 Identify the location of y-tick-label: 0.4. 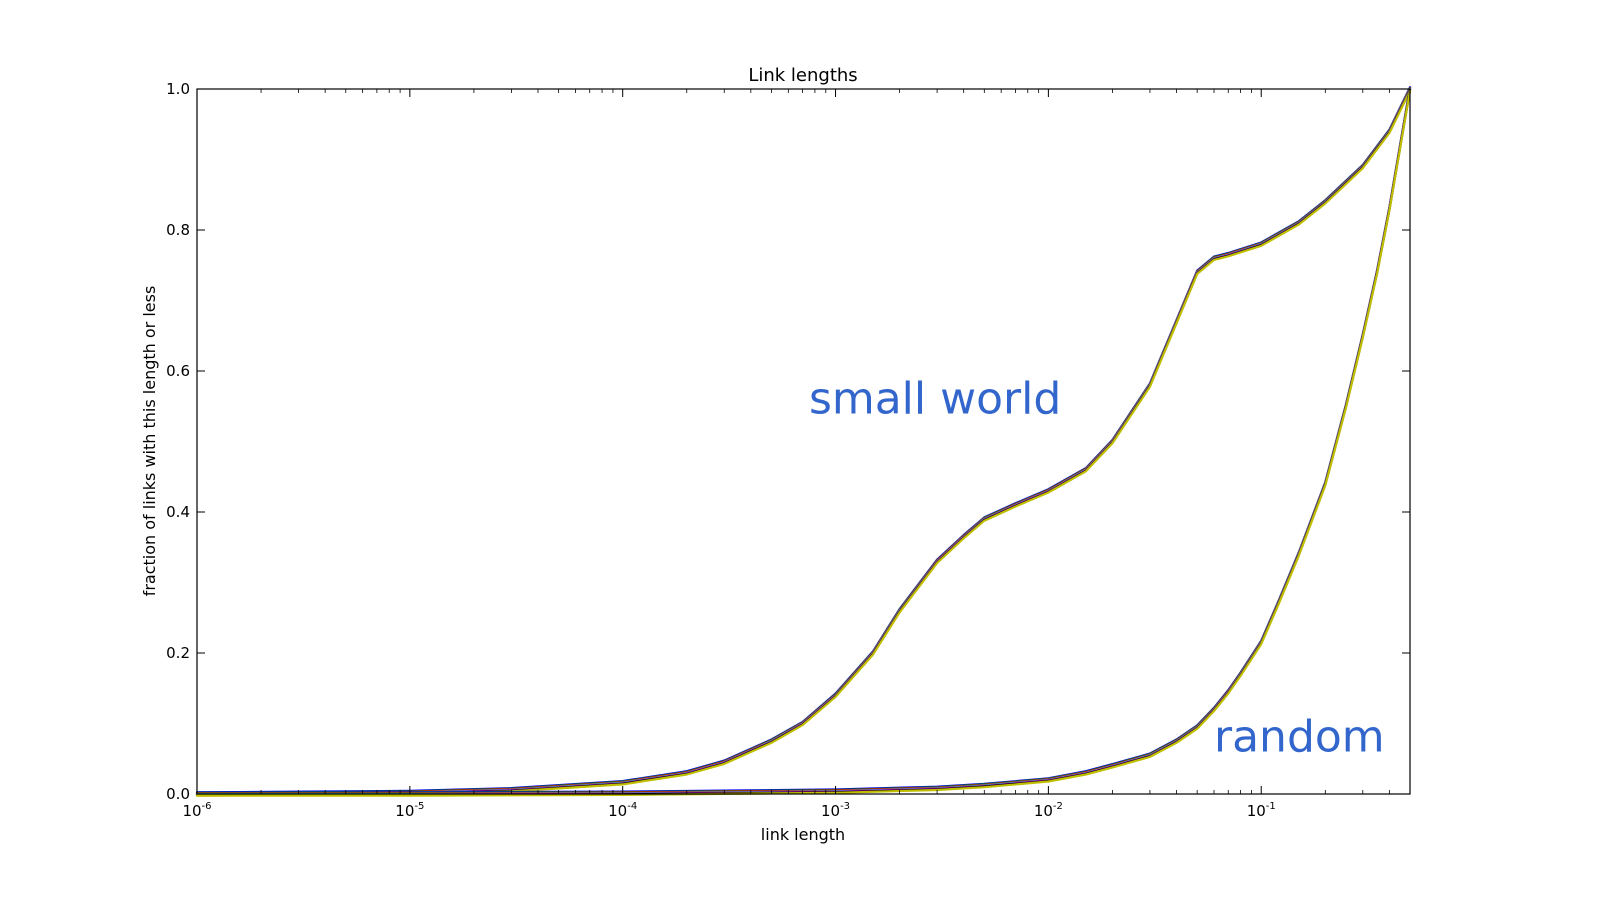
(178, 512).